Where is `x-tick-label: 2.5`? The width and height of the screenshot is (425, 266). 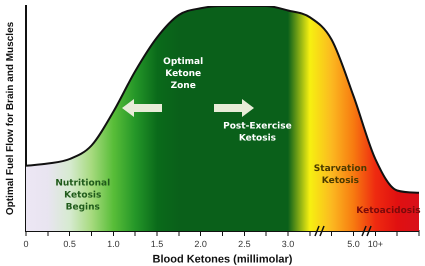 x-tick-label: 2.5 is located at coordinates (244, 243).